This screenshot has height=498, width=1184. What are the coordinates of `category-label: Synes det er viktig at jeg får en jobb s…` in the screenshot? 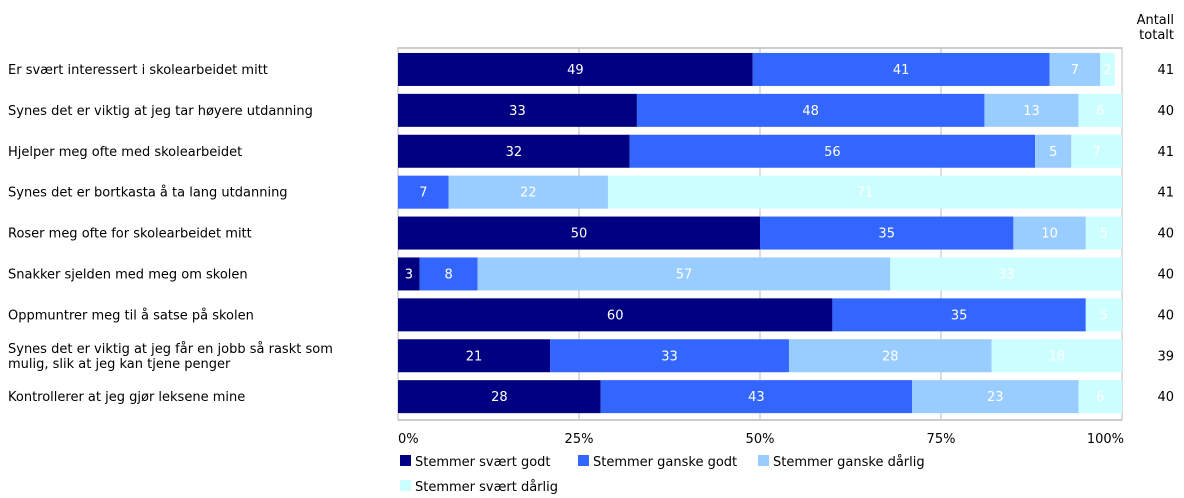 It's located at (170, 349).